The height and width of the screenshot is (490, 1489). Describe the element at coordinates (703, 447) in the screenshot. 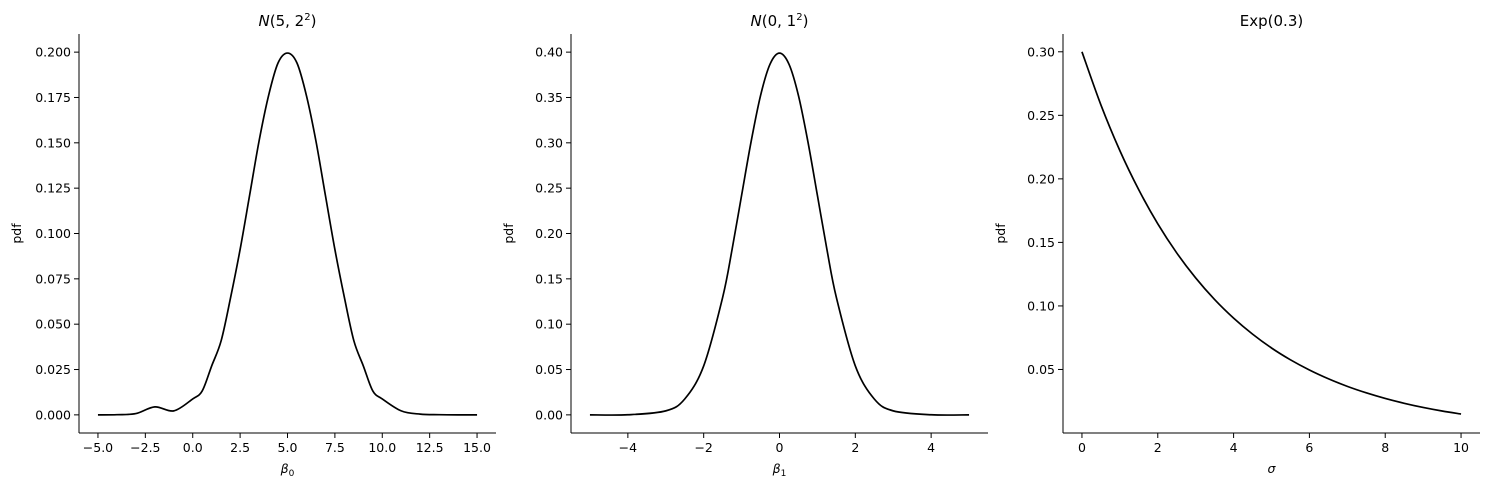

I see `x-tick-label: −2` at that location.